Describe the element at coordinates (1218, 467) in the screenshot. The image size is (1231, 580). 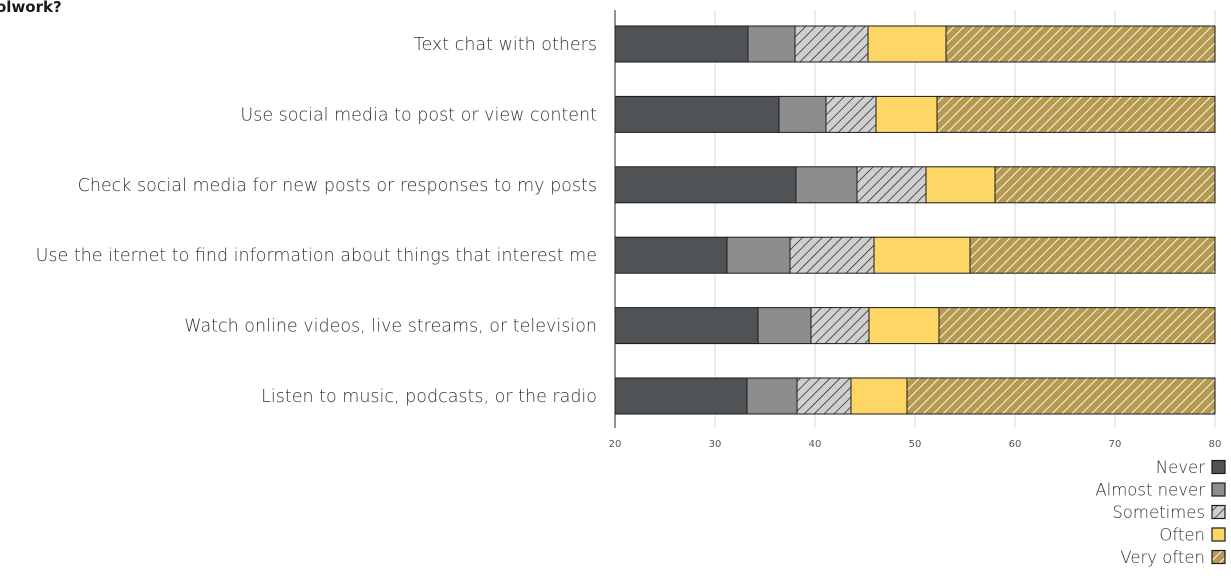
I see `legend-swatch-never` at that location.